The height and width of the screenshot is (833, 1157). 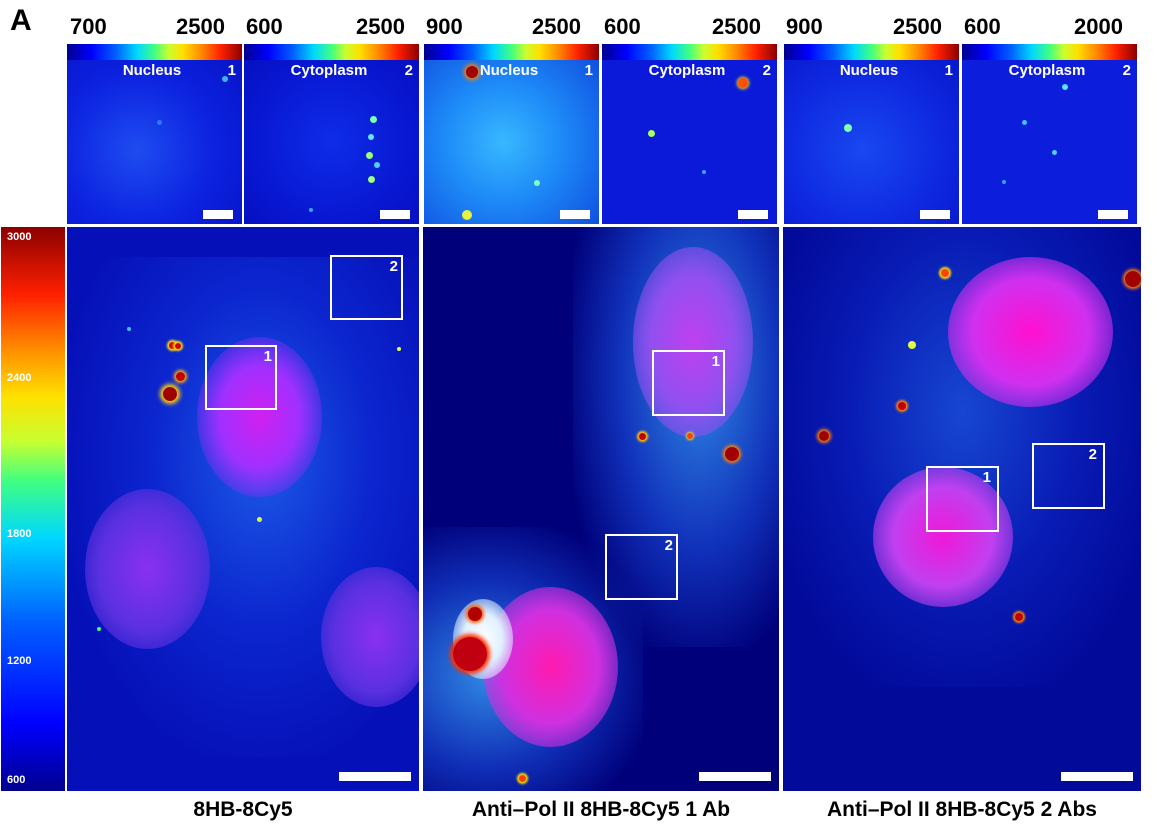 I want to click on inset-1-image: Nucleus 1, so click(x=154, y=142).